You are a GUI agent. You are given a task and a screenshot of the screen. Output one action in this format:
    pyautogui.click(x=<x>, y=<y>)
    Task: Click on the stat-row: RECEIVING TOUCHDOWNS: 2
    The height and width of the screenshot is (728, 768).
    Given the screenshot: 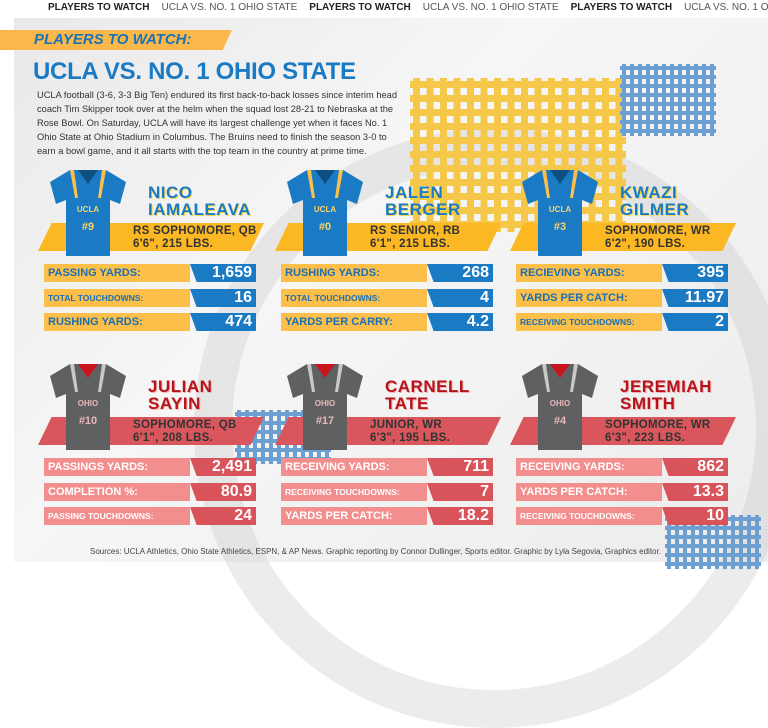 What is the action you would take?
    pyautogui.click(x=622, y=322)
    